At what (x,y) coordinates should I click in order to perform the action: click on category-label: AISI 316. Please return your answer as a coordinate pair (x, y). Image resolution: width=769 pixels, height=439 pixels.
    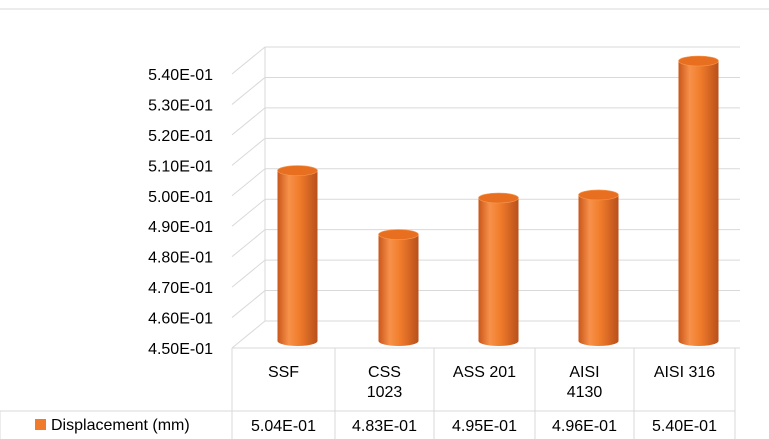
    Looking at the image, I should click on (684, 372).